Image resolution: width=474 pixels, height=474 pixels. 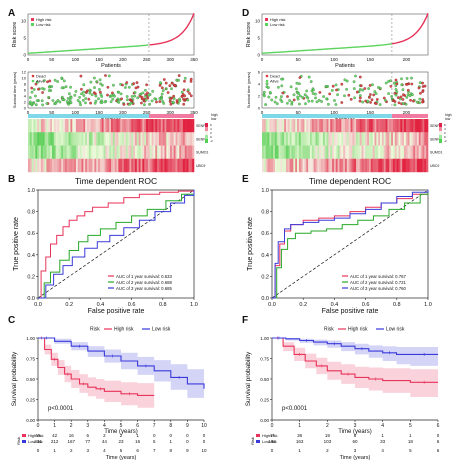 What do you see at coordinates (206, 141) in the screenshot?
I see `heatmap-scale-swatch` at bounding box center [206, 141].